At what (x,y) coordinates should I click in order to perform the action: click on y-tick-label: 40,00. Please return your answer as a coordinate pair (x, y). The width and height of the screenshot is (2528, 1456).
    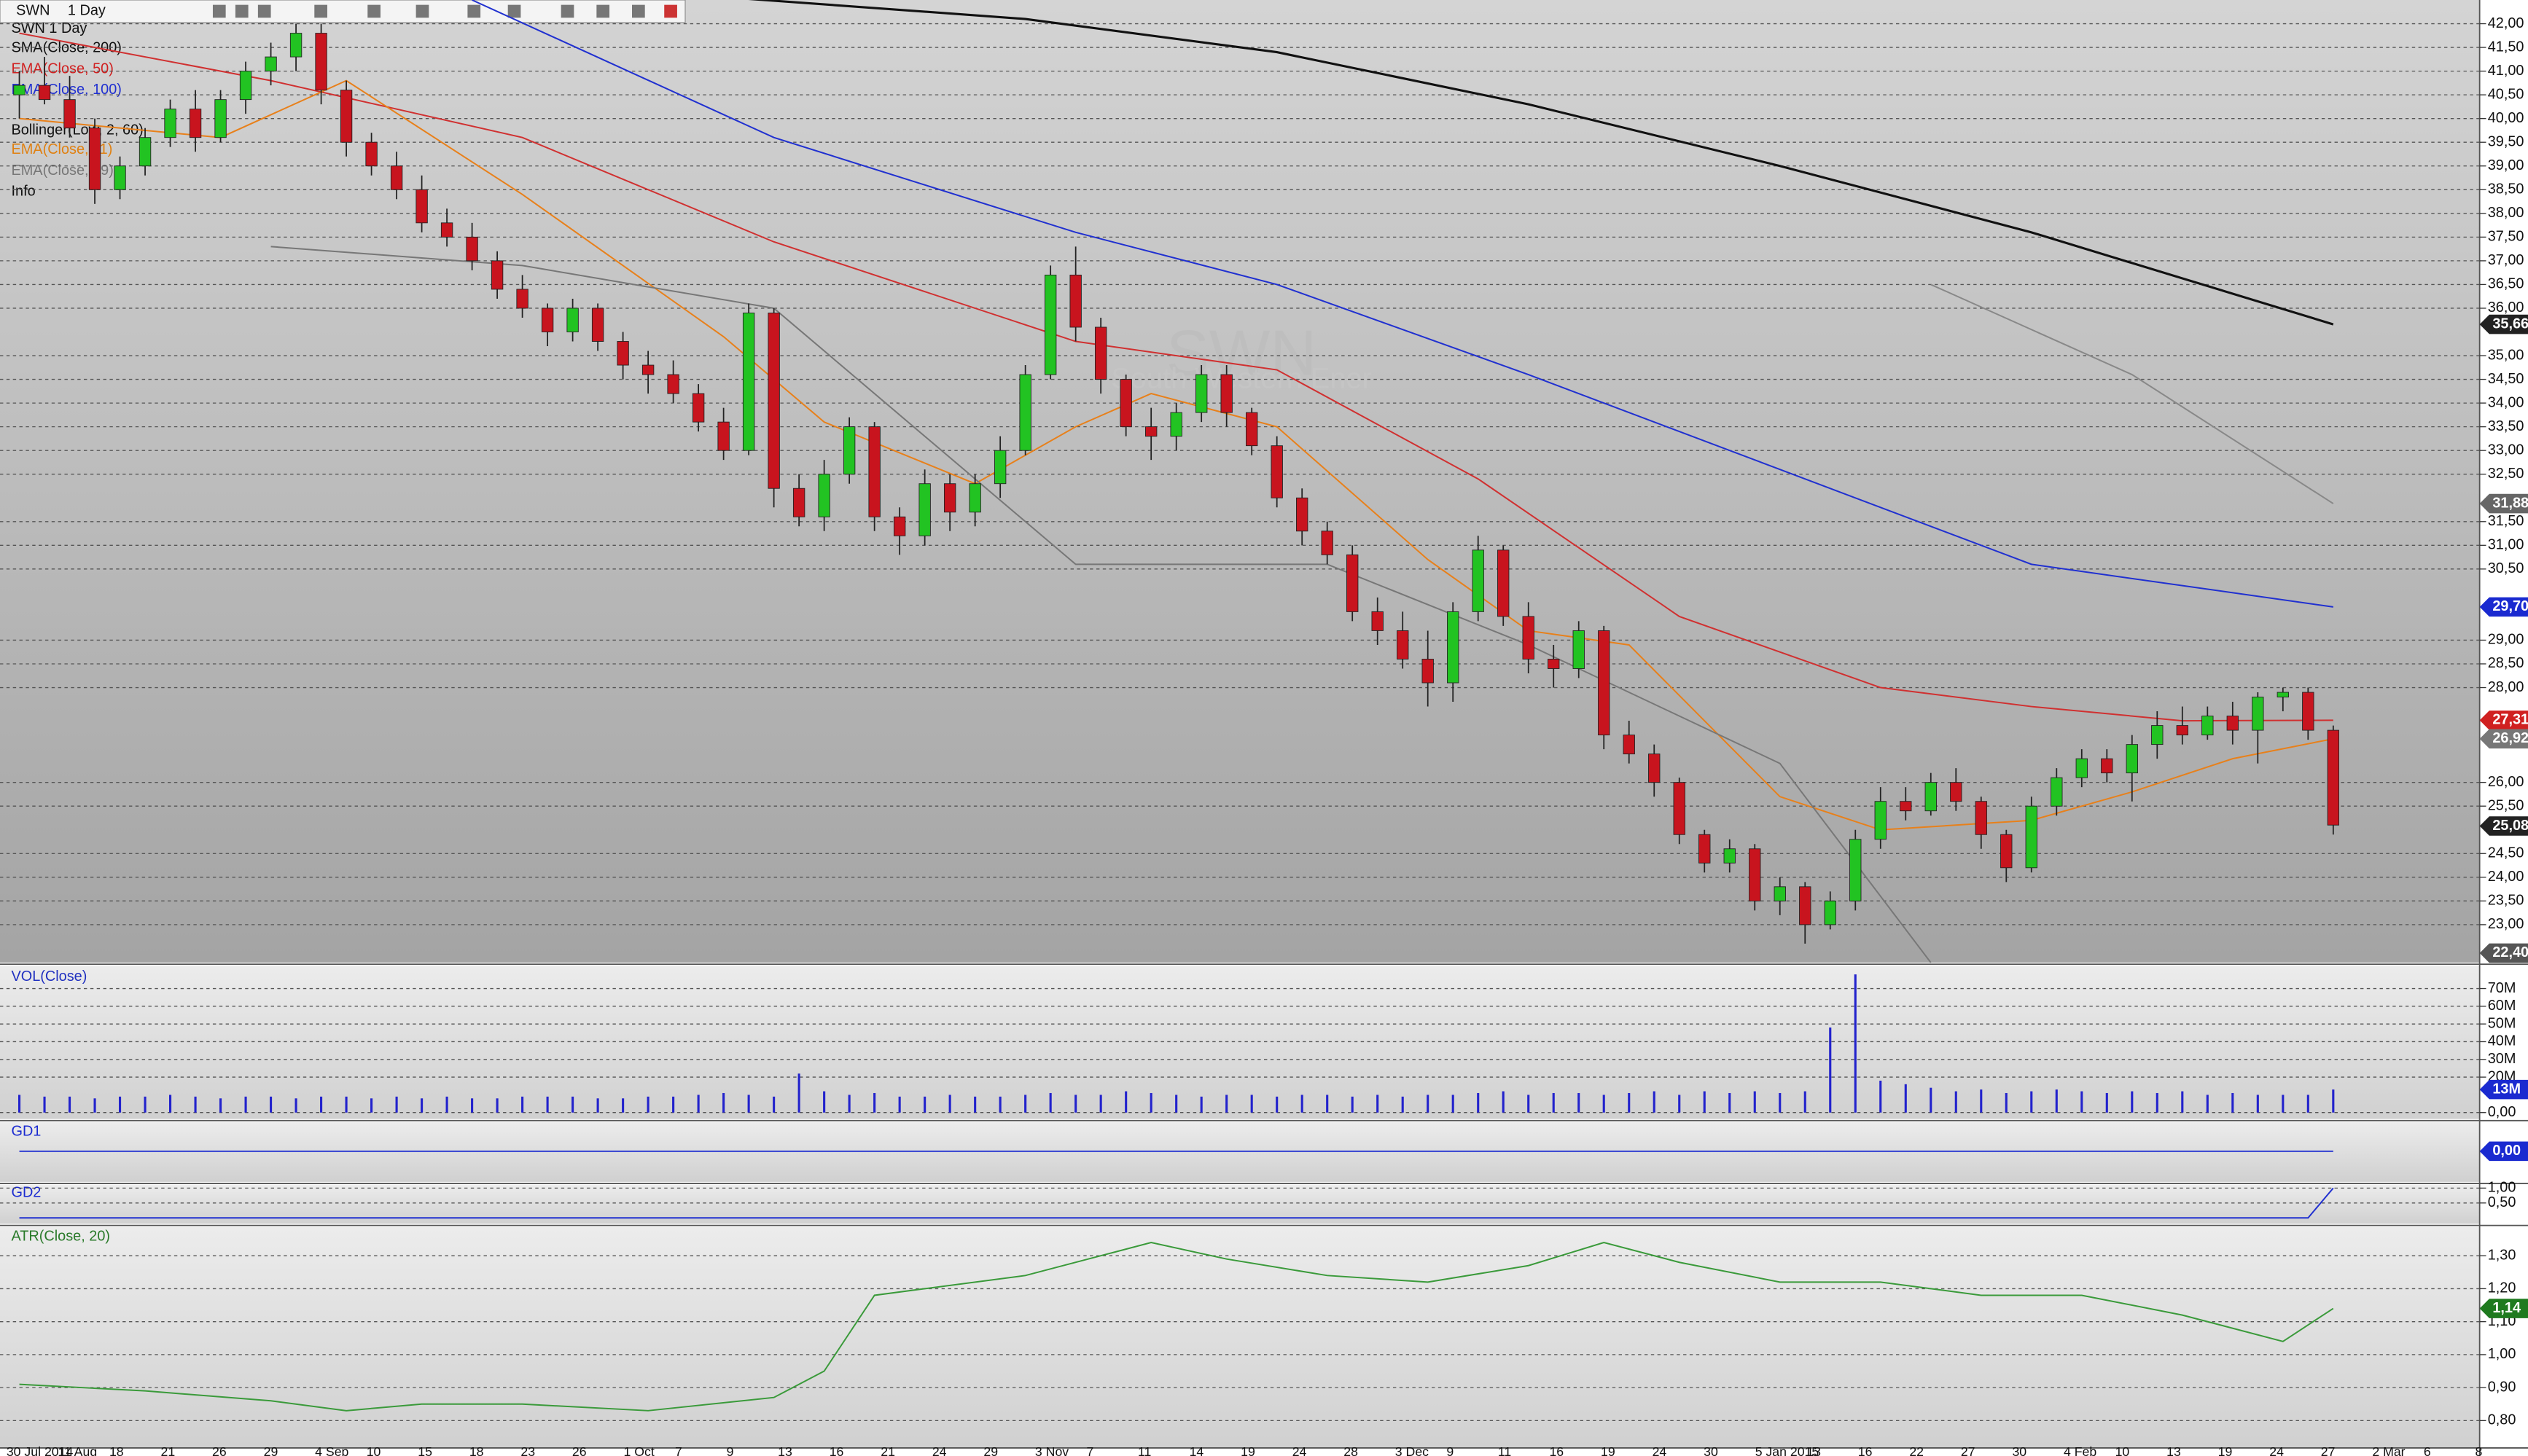
    Looking at the image, I should click on (2506, 118).